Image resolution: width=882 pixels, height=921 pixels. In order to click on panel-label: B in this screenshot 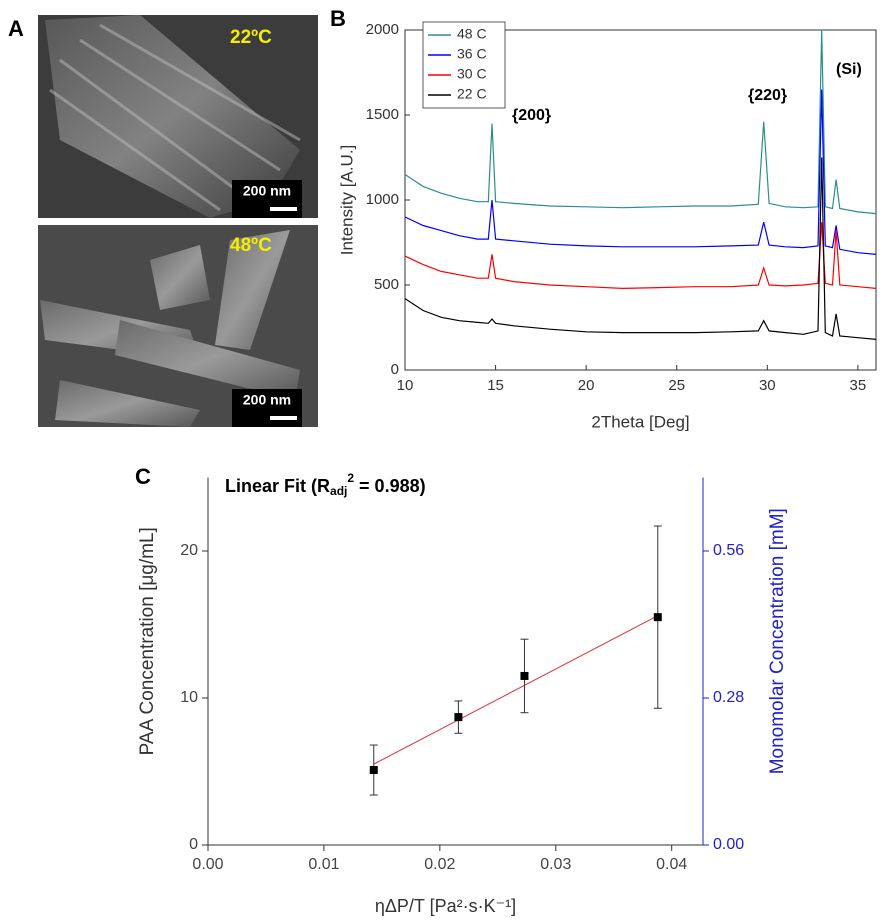, I will do `click(338, 18)`.